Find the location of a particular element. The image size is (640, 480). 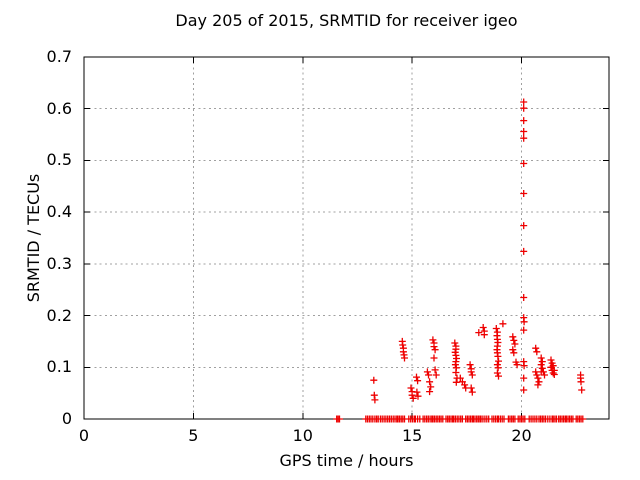

x-tick-label: 5 is located at coordinates (193, 435).